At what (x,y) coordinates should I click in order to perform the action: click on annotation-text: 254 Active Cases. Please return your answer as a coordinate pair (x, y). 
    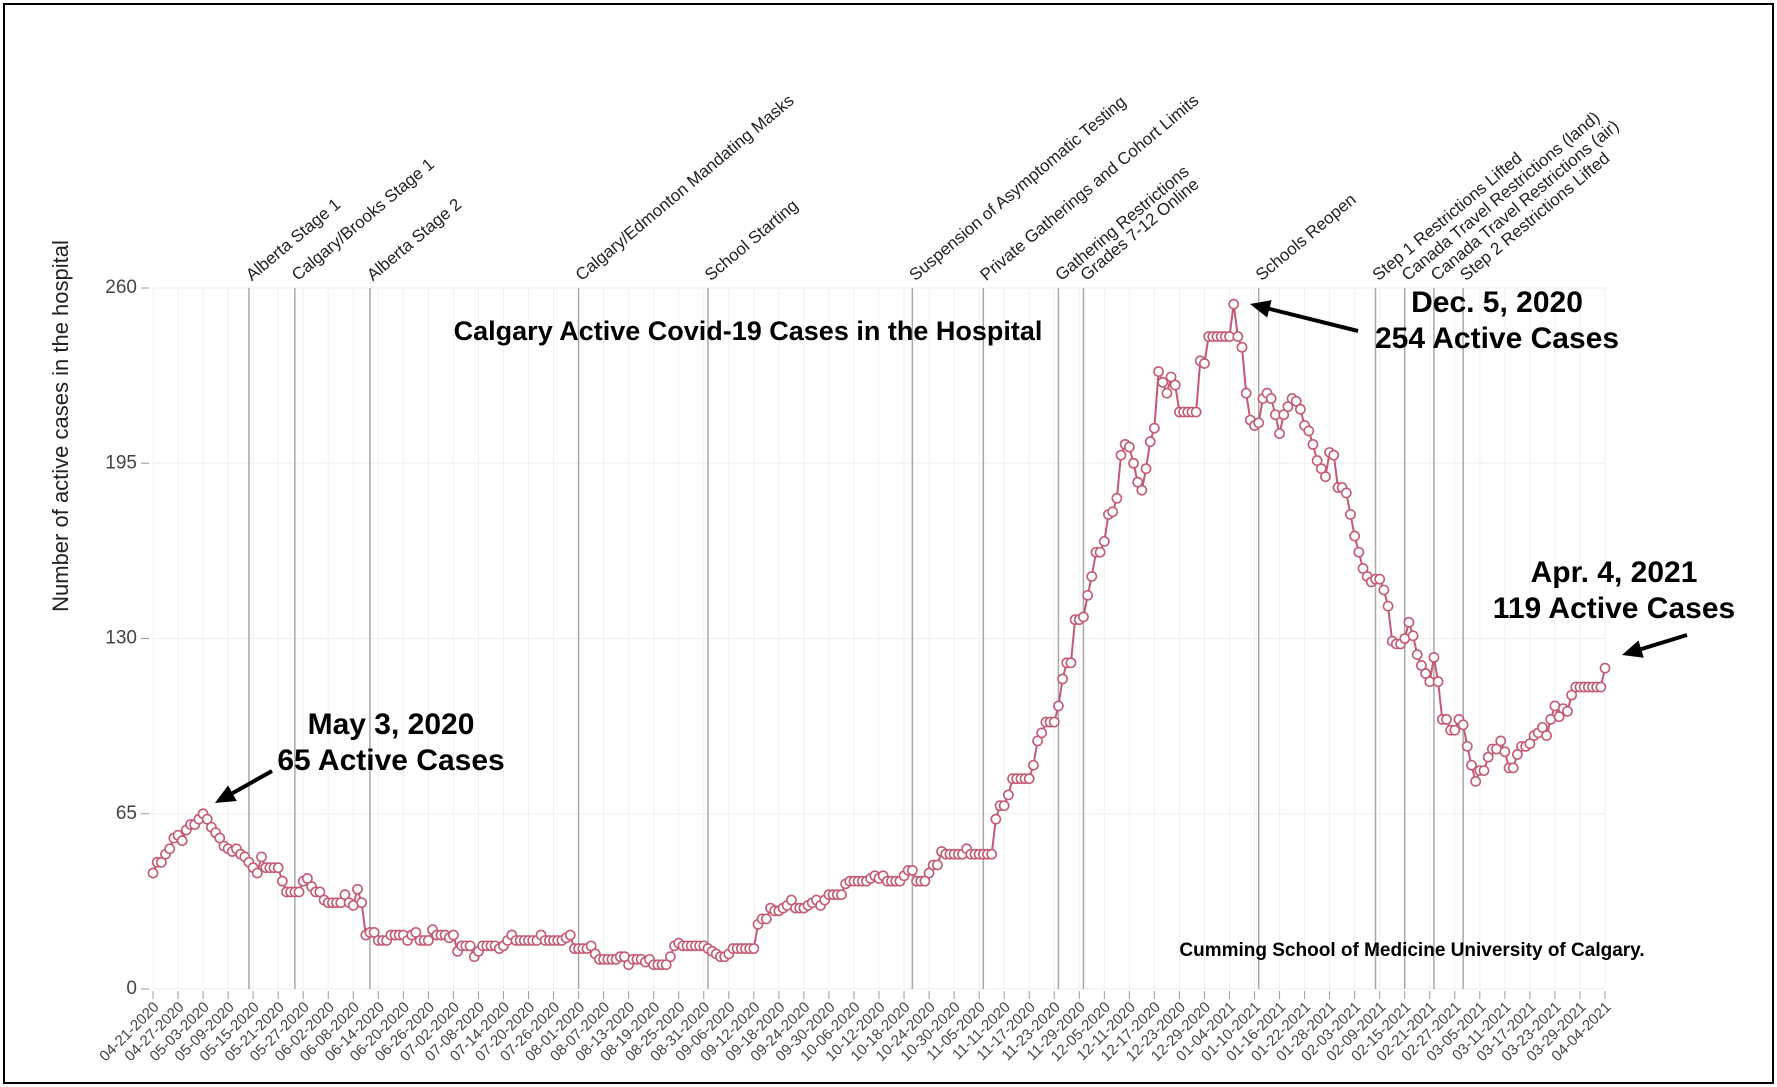
    Looking at the image, I should click on (1497, 338).